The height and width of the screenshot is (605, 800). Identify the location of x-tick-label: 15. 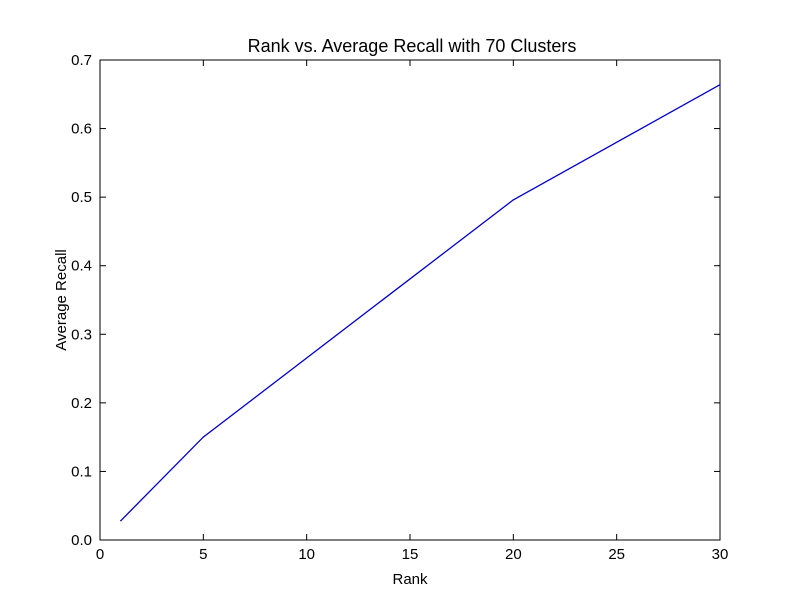
(410, 554).